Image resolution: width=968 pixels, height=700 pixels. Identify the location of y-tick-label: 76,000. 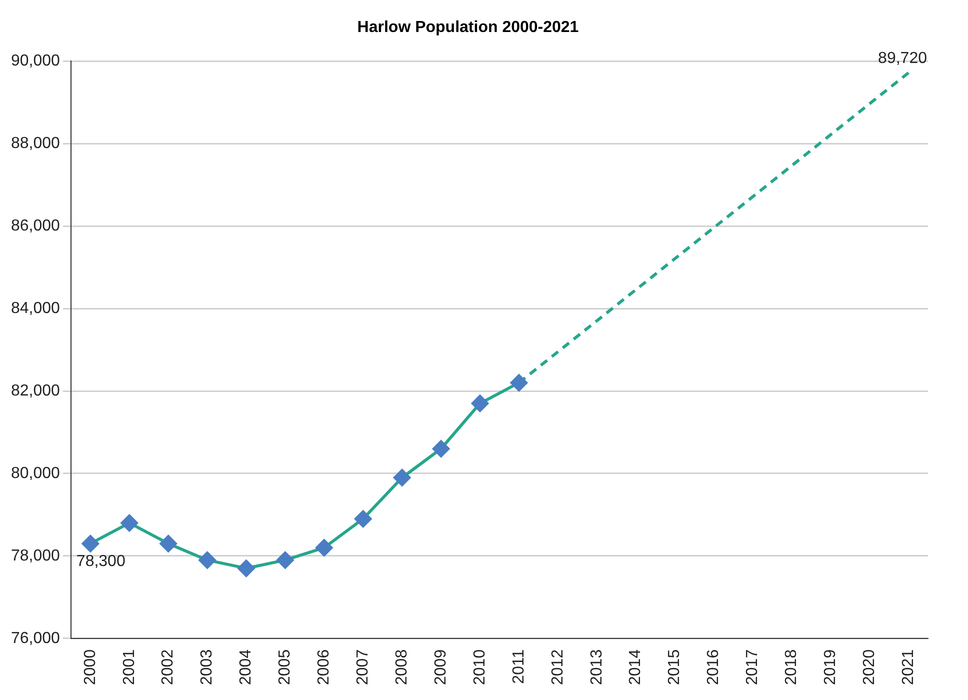
(35, 638).